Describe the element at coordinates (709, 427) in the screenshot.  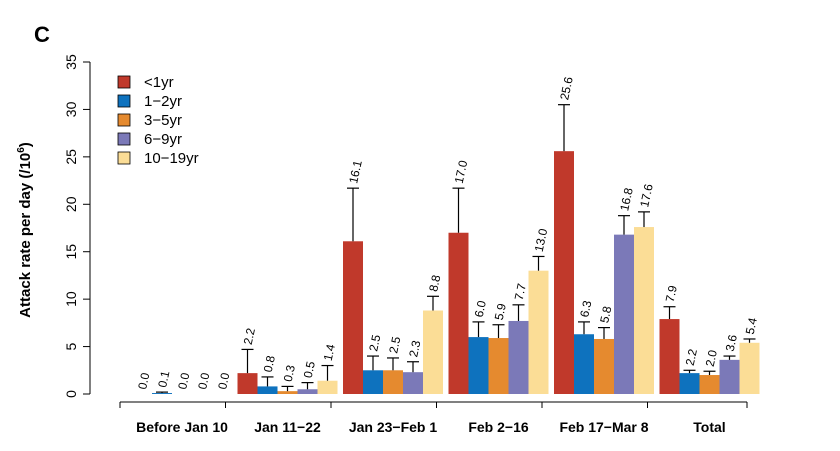
I see `x-tick-label: Total` at that location.